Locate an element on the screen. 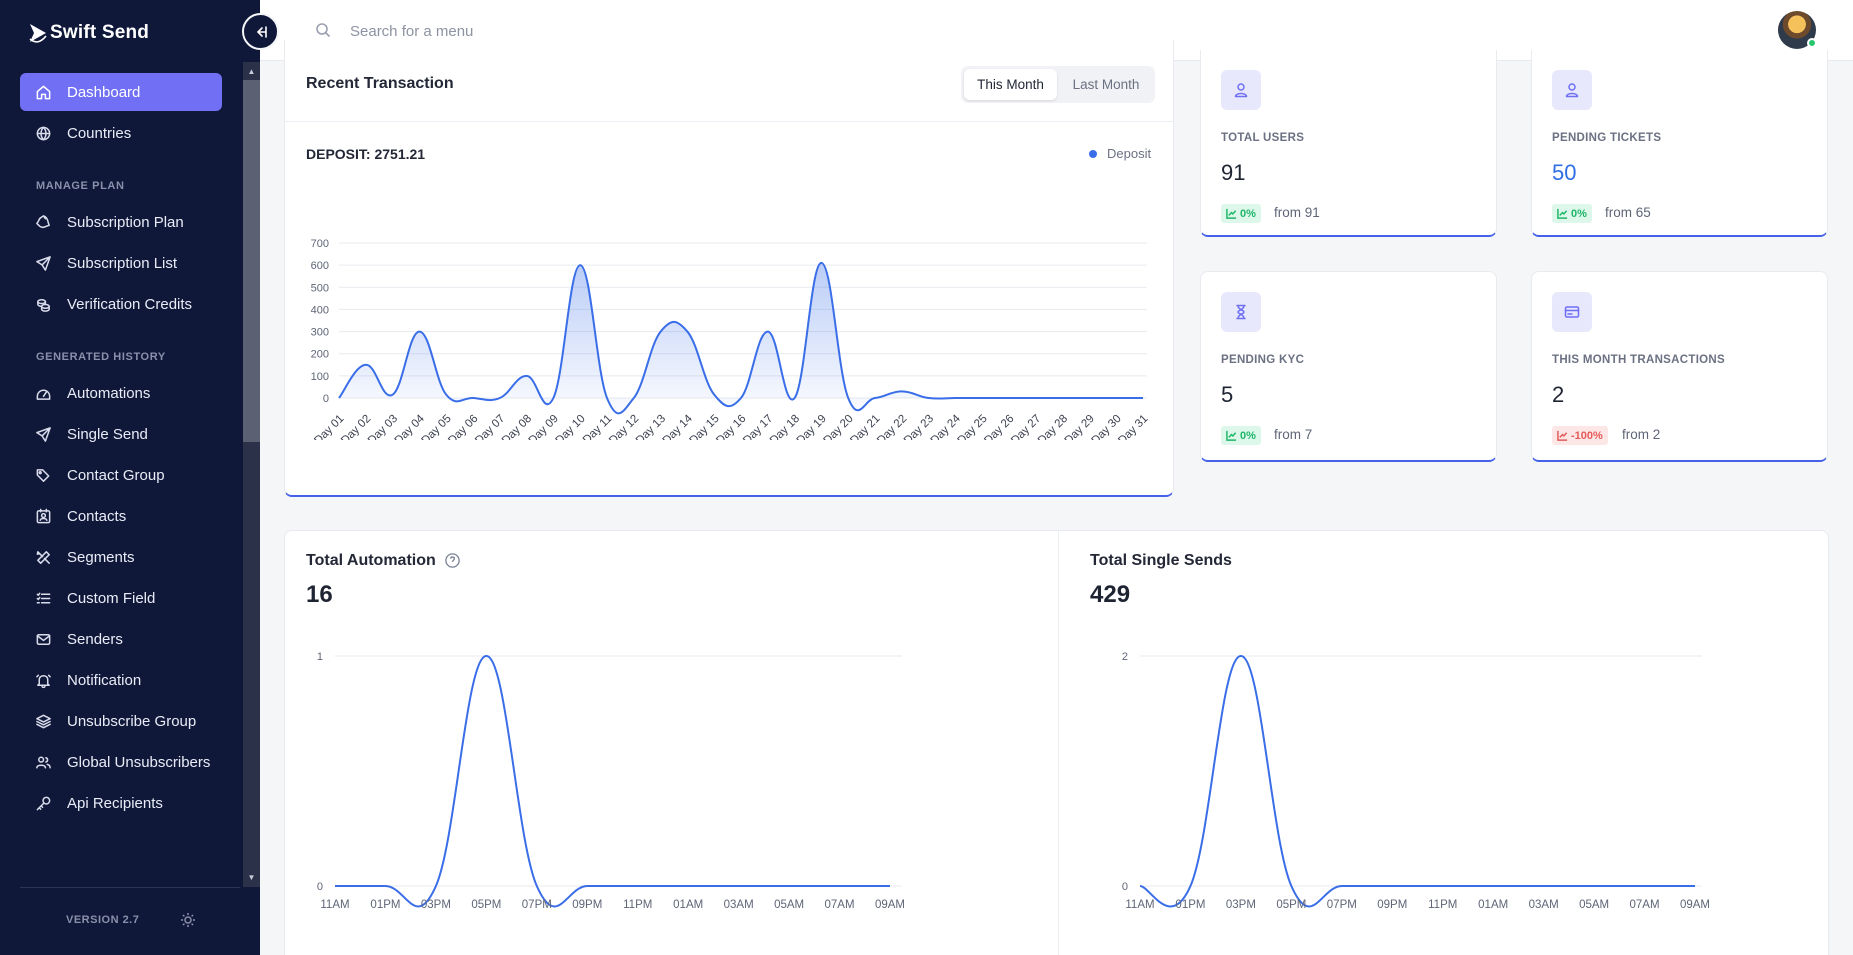 This screenshot has width=1853, height=955. sidebar-item-verification-credits: Verification Credits is located at coordinates (121, 304).